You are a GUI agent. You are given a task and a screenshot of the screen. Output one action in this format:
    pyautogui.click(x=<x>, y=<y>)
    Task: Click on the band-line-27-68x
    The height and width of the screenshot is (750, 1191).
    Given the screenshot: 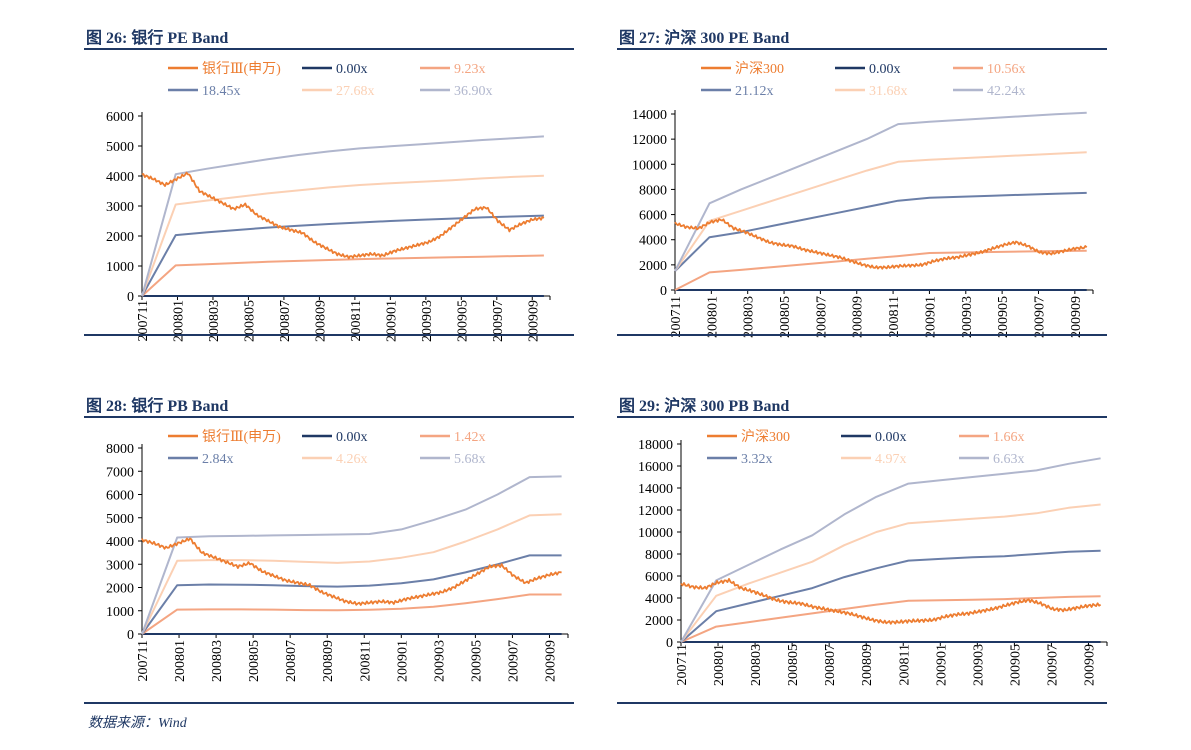 What is the action you would take?
    pyautogui.click(x=342, y=235)
    